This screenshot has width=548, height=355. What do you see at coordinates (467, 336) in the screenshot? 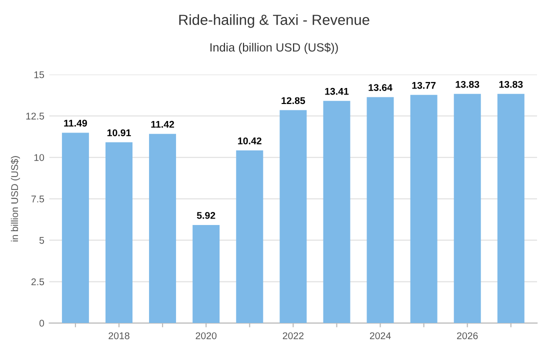
I see `x-tick-label: 2026` at bounding box center [467, 336].